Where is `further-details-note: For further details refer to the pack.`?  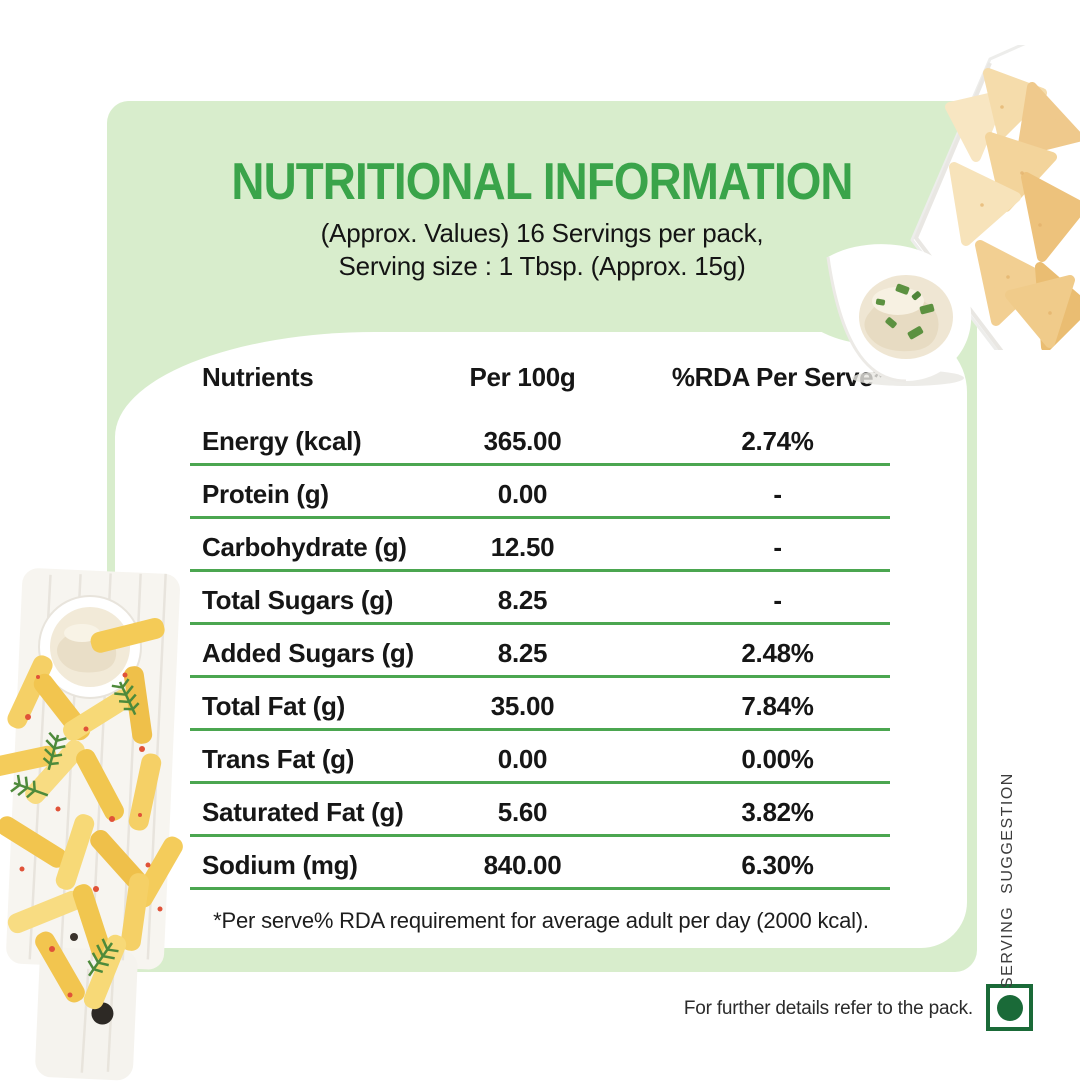 further-details-note: For further details refer to the pack. is located at coordinates (828, 1008).